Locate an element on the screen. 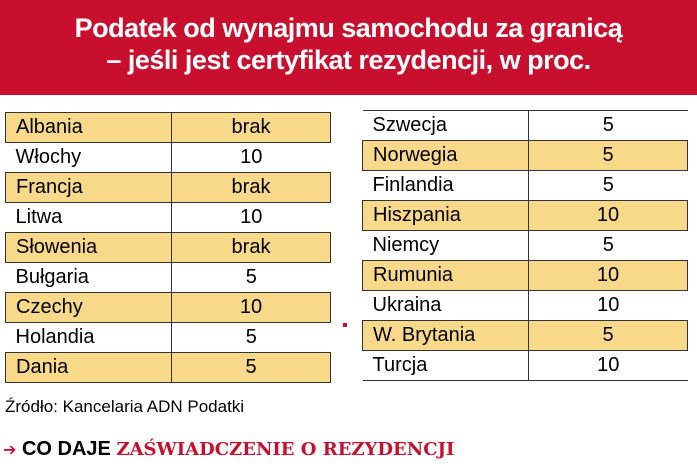 This screenshot has width=697, height=472. table-row: Hiszpania 10 is located at coordinates (525, 215).